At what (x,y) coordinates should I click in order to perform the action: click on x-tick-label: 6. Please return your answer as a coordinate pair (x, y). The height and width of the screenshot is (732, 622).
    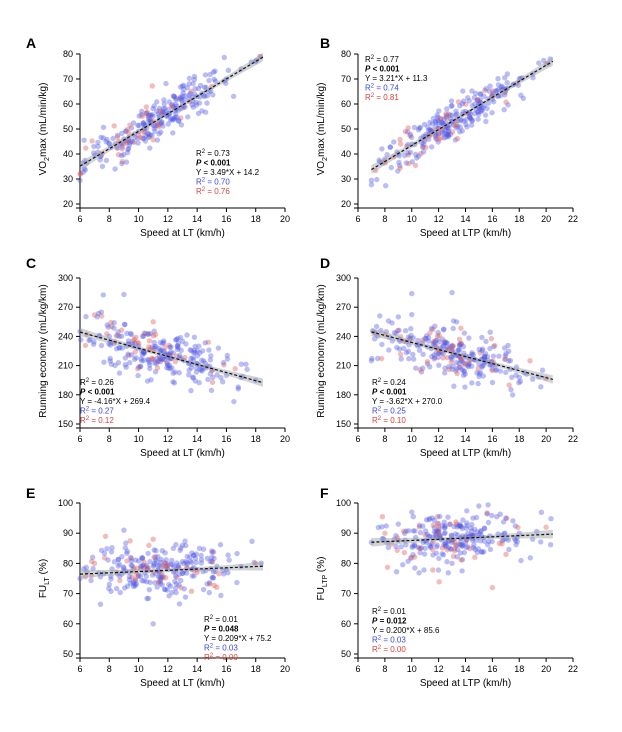
    Looking at the image, I should click on (357, 669).